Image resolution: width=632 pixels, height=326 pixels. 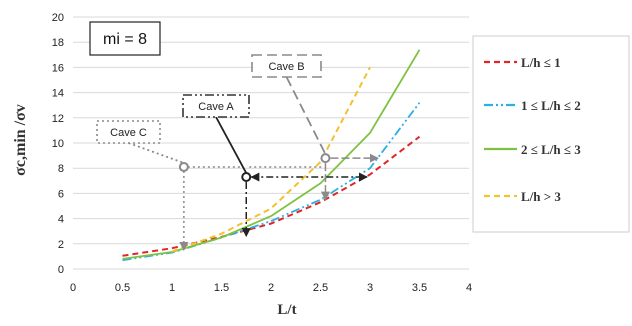 I want to click on cave-c-label-box, so click(x=128, y=132).